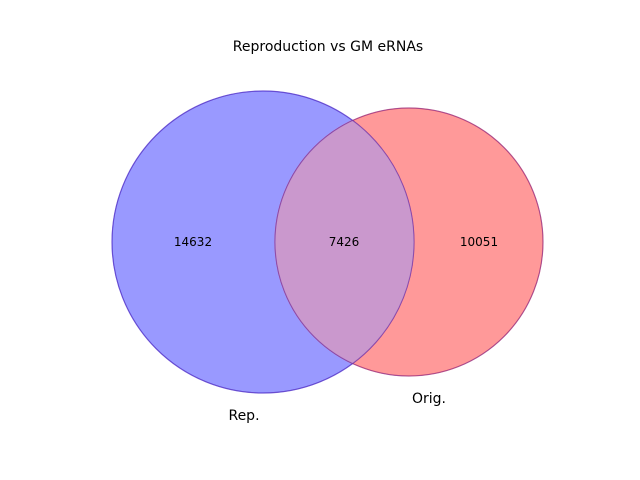  What do you see at coordinates (243, 416) in the screenshot?
I see `set-label-rep: Rep.` at bounding box center [243, 416].